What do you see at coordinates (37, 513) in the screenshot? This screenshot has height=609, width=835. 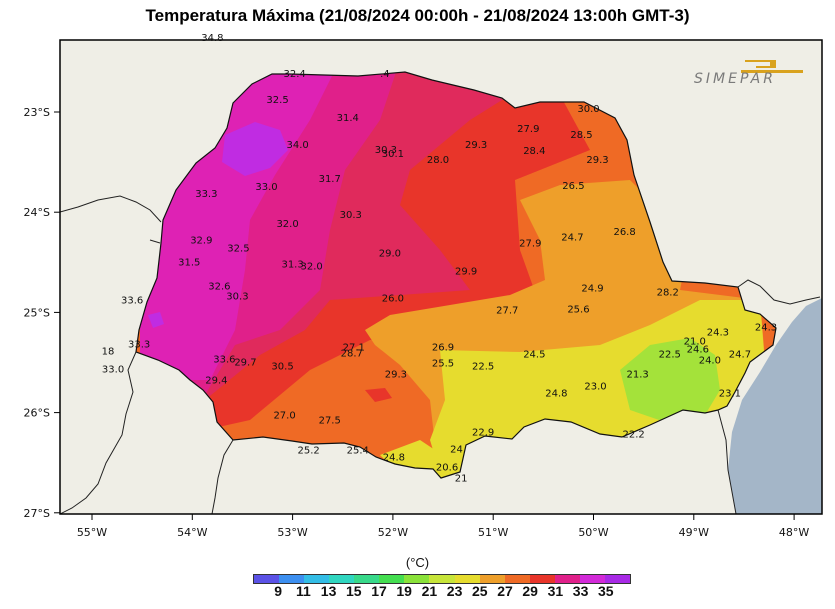 I see `y-tick-label: 27°S` at bounding box center [37, 513].